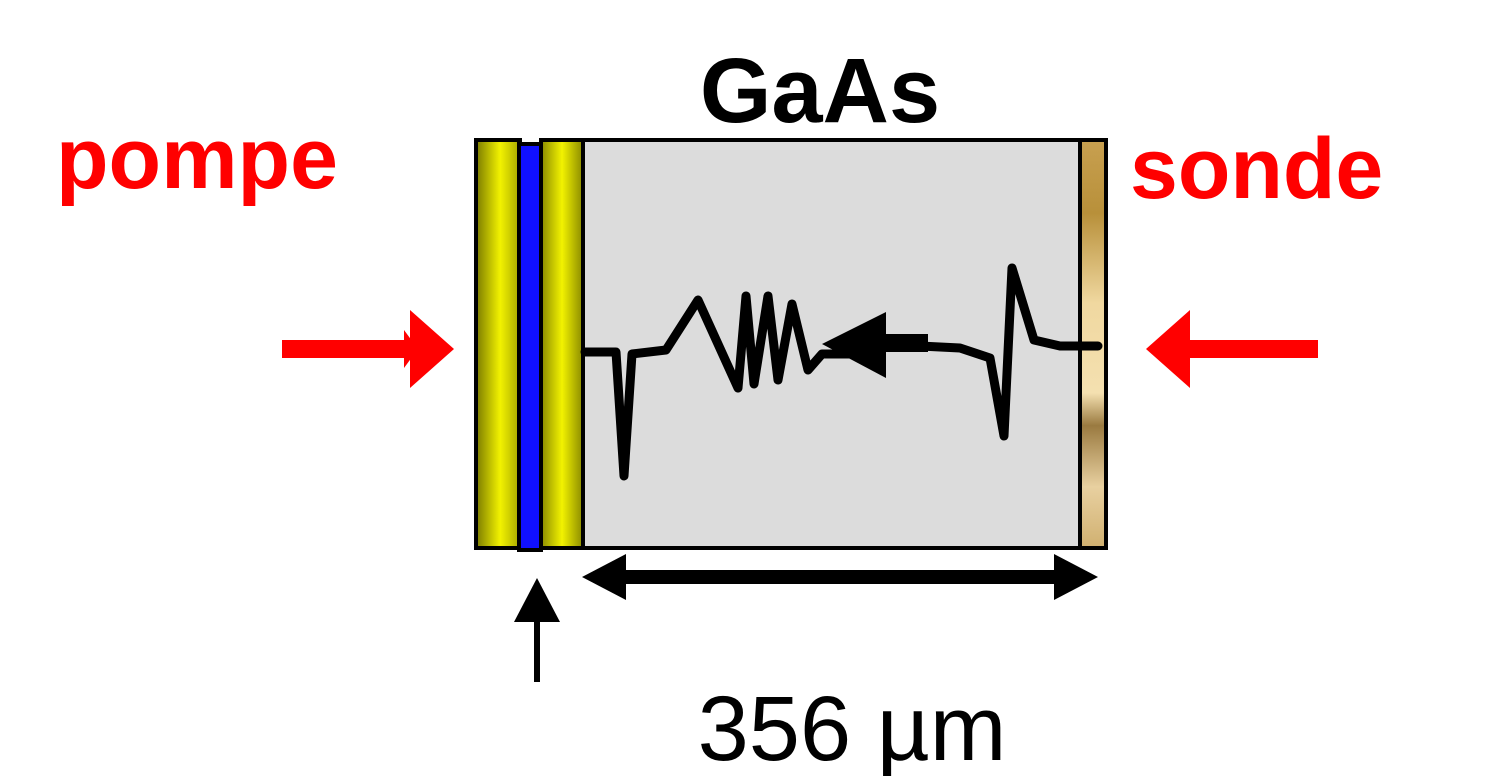  Describe the element at coordinates (852, 727) in the screenshot. I see `thickness-label: 356 µm` at that location.